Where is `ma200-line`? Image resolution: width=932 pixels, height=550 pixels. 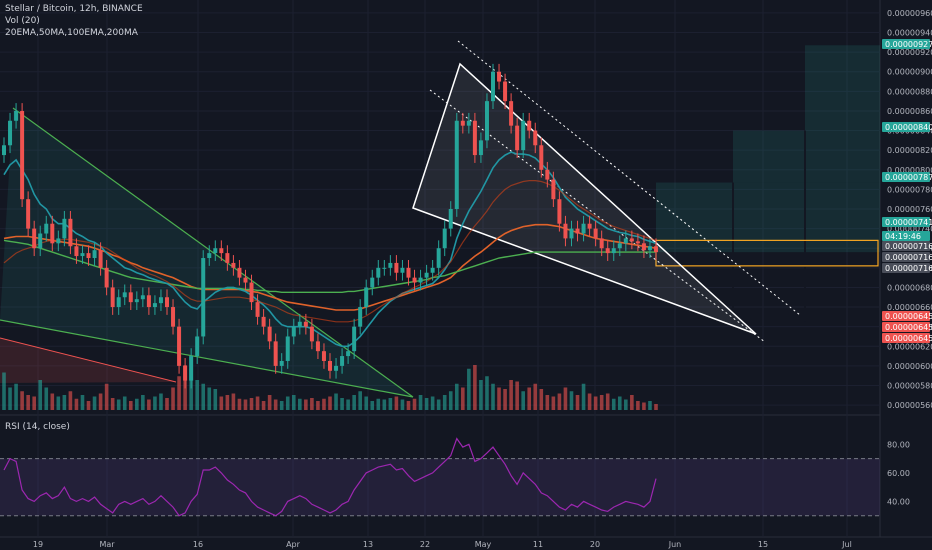
ma200-line is located at coordinates (329, 266).